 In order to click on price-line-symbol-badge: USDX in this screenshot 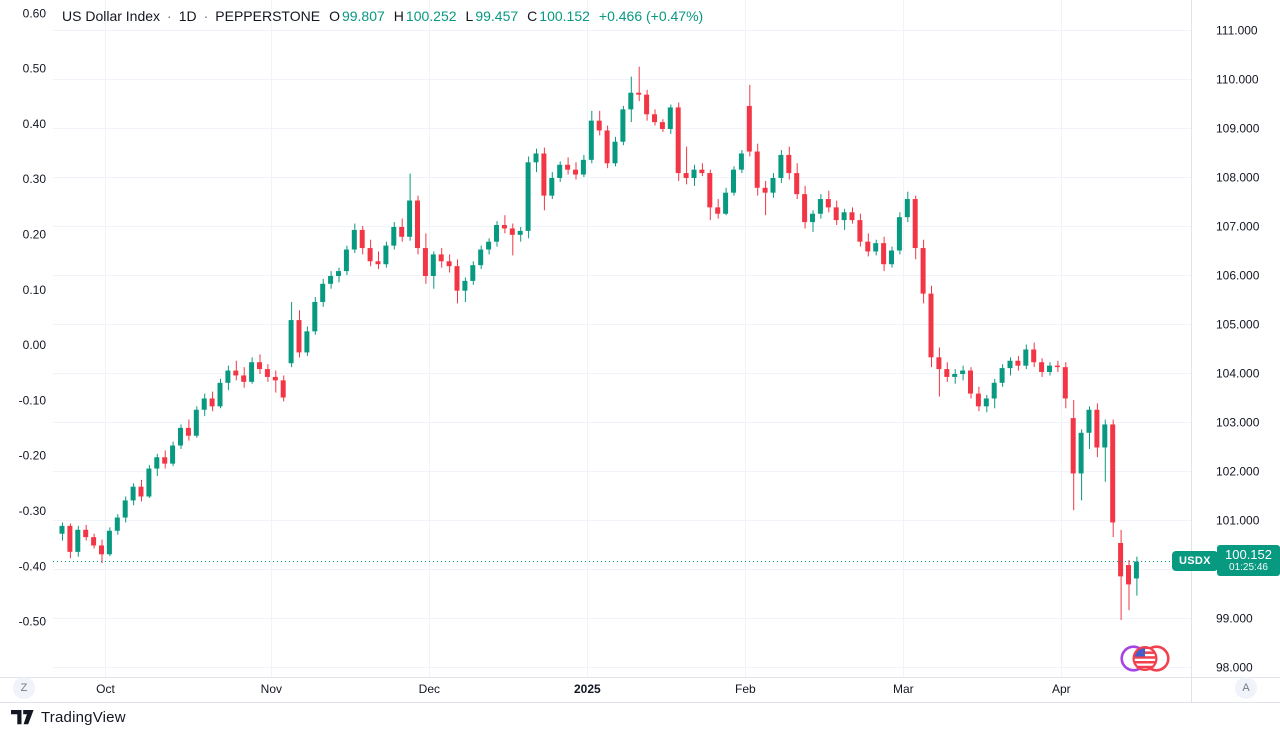, I will do `click(1195, 561)`.